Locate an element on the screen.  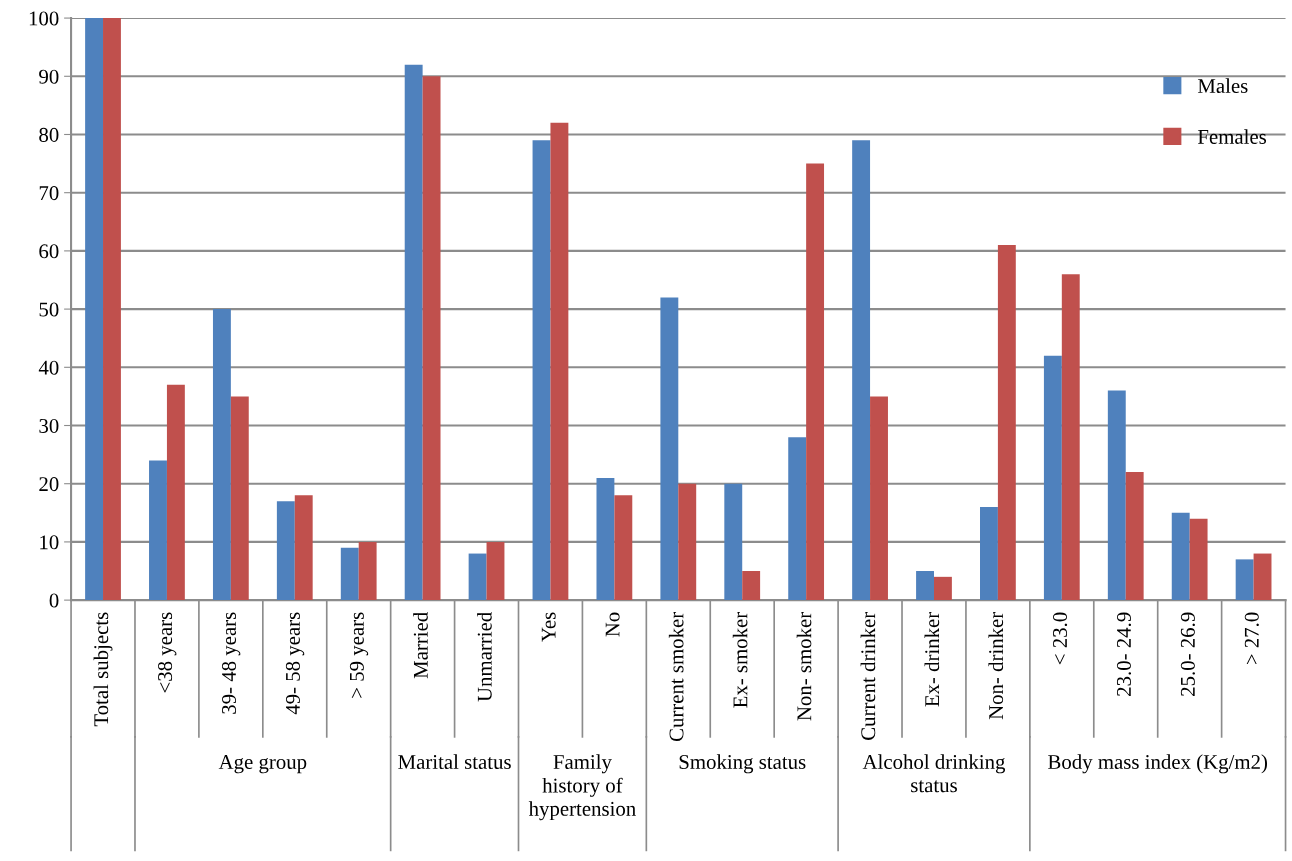
text: Smoking status is located at coordinates (742, 764).